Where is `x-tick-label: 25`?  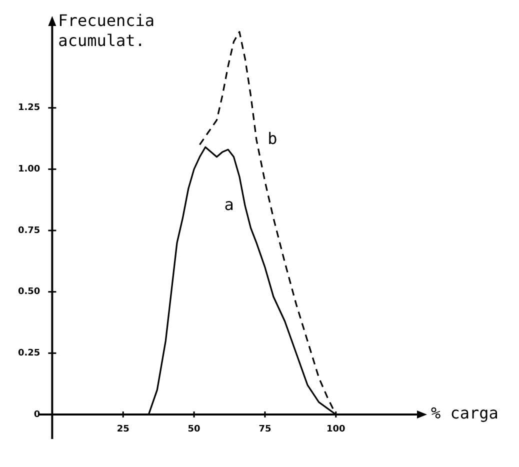
x-tick-label: 25 is located at coordinates (123, 429).